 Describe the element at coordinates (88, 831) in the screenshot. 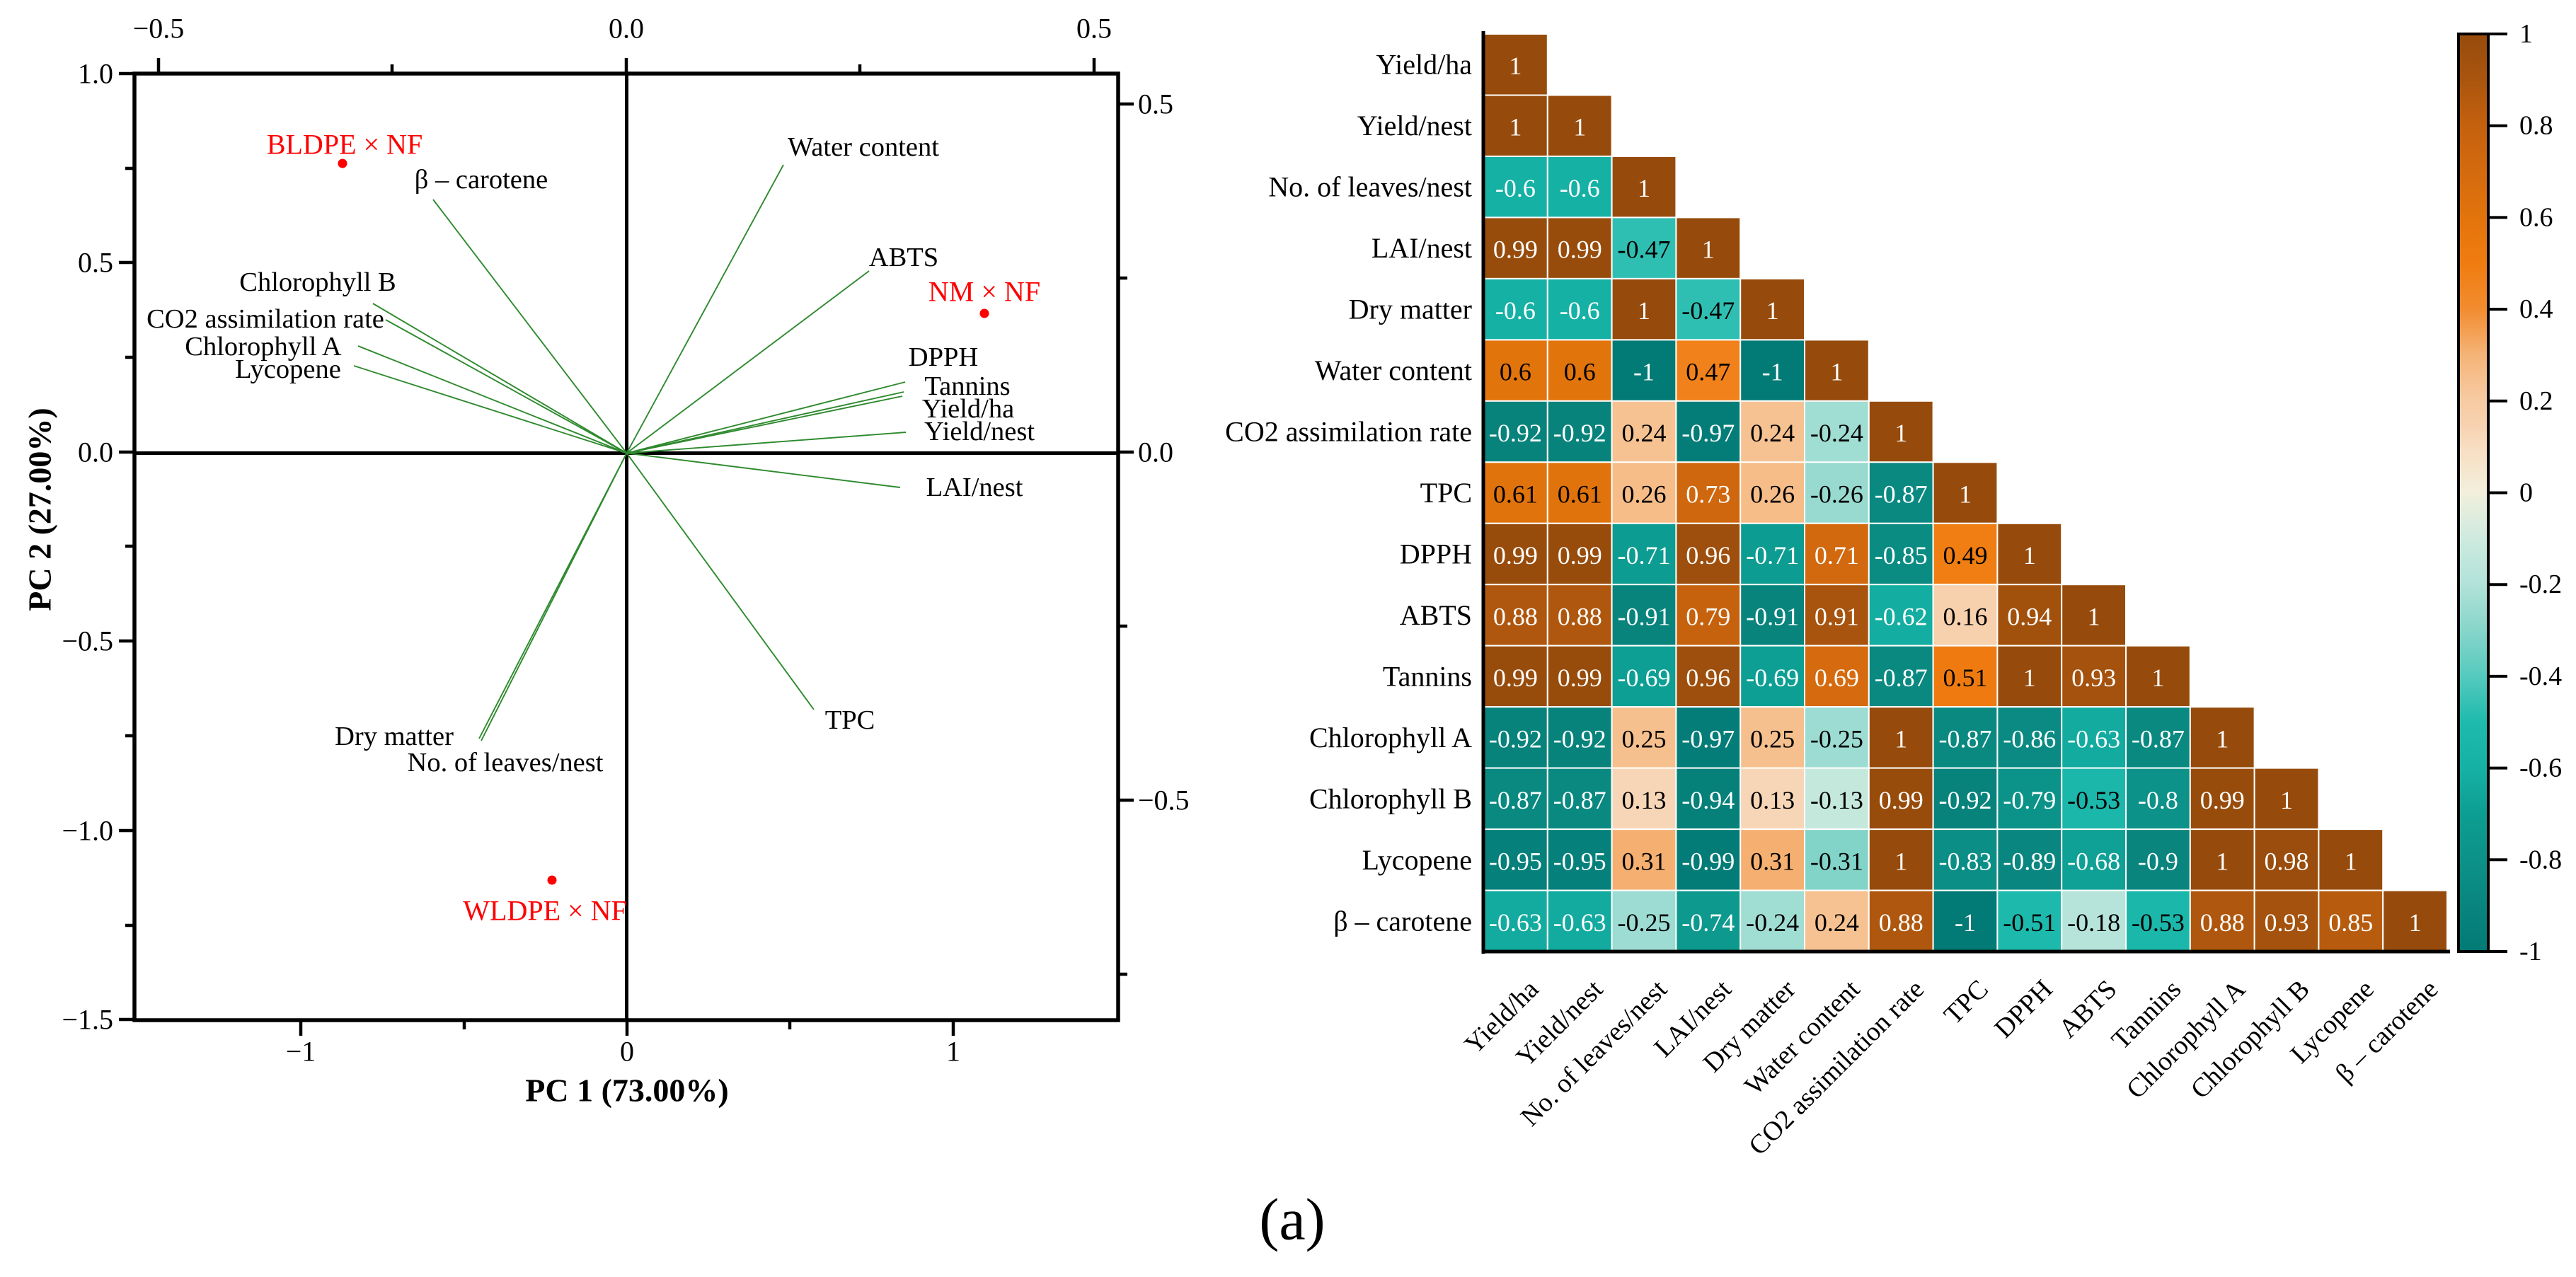

I see `svg-text: −1.0` at that location.